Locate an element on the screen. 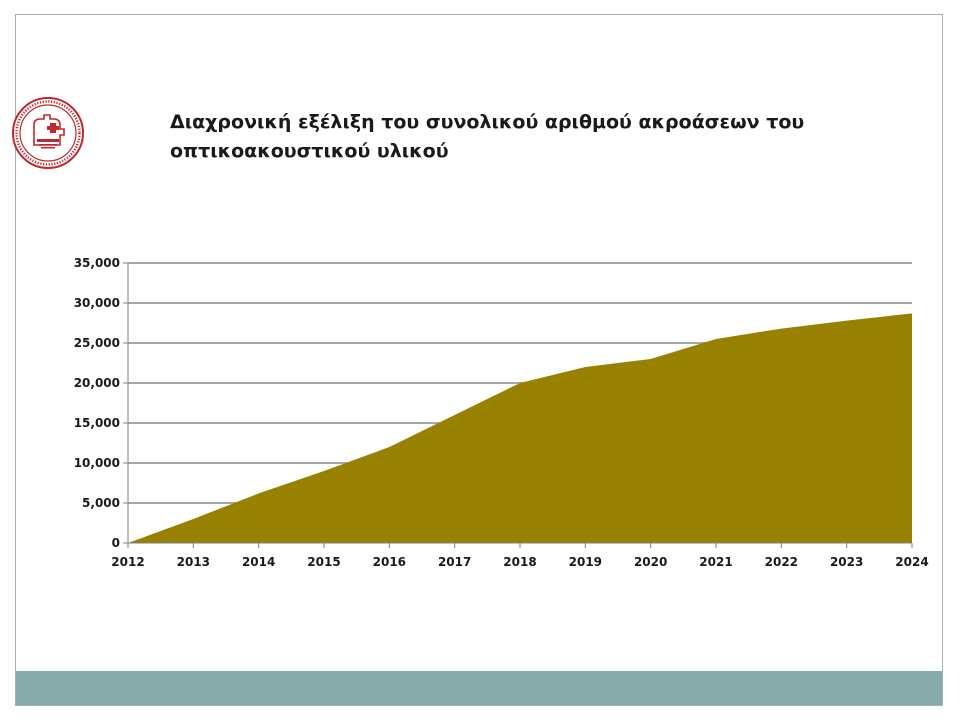  y-tick-label: 10,000 is located at coordinates (97, 463).